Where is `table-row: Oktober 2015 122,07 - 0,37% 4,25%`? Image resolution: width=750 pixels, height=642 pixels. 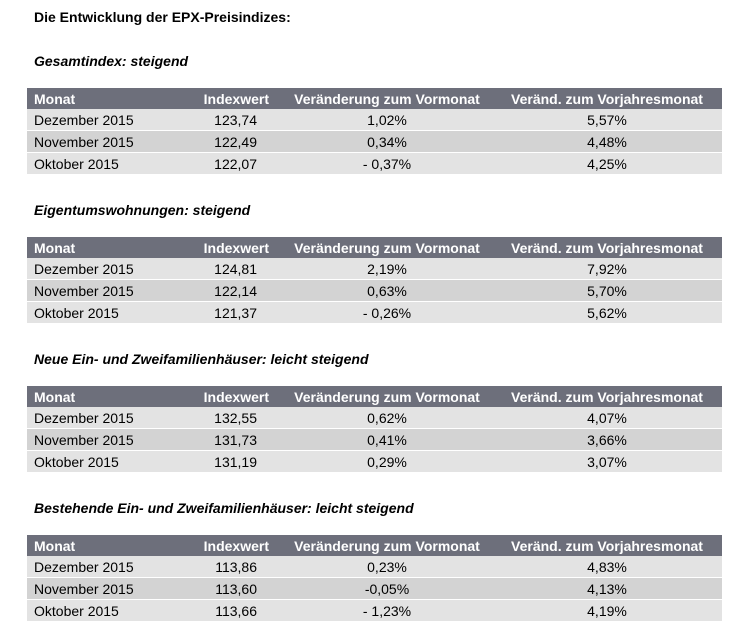
table-row: Oktober 2015 122,07 - 0,37% 4,25% is located at coordinates (374, 163).